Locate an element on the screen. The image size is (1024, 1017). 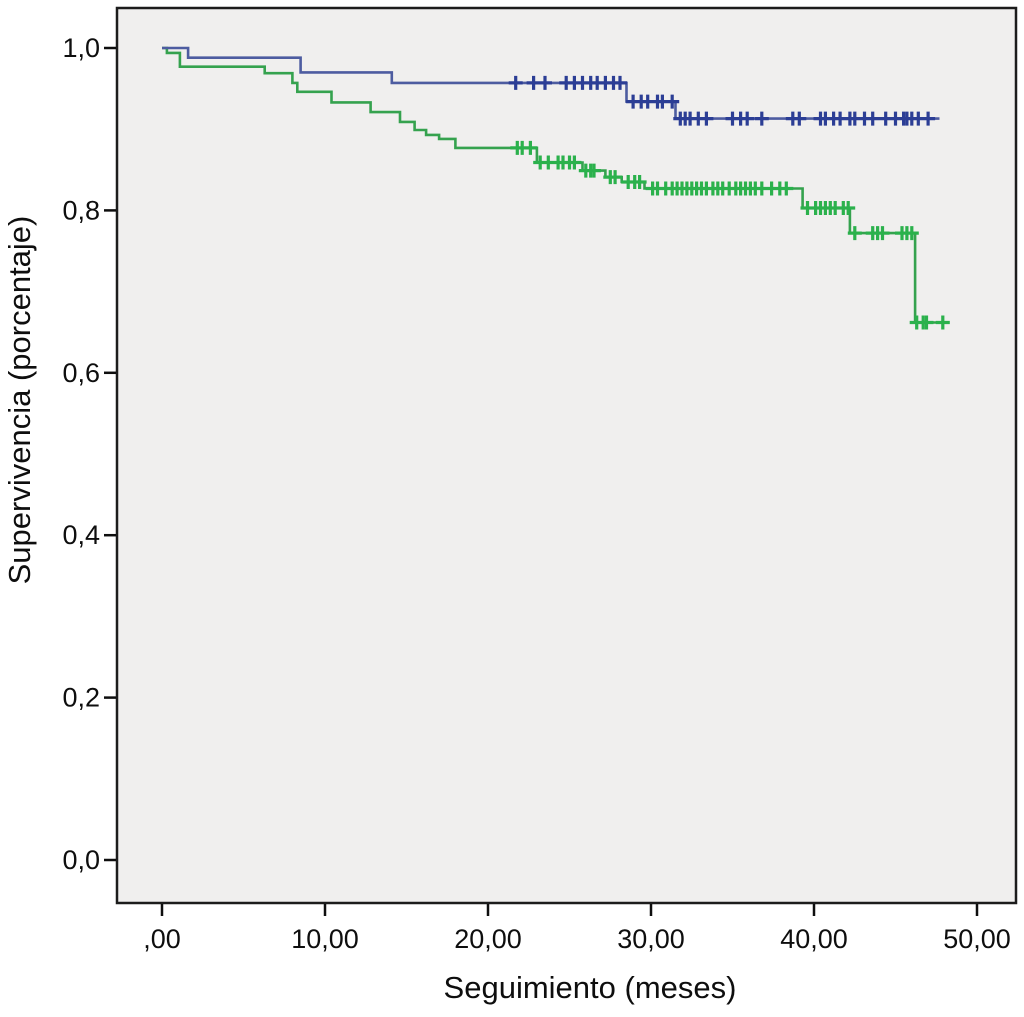
y-axis-title: Supervivencia (porcentaje) is located at coordinates (19, 400).